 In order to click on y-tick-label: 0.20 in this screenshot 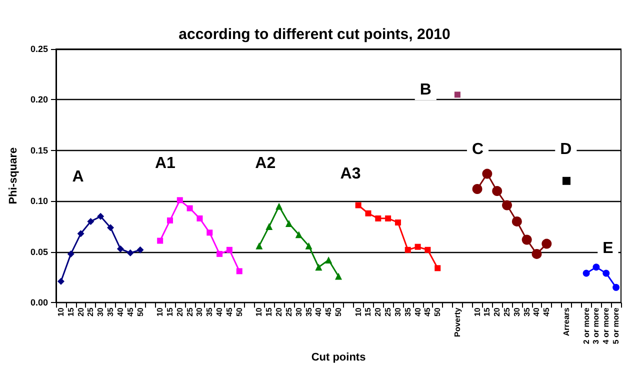, I will do `click(39, 99)`.